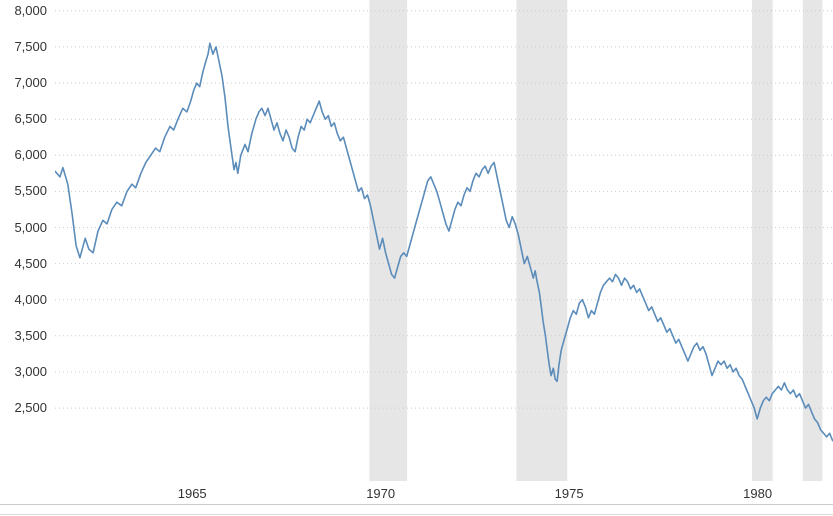 The height and width of the screenshot is (516, 833). Describe the element at coordinates (30, 155) in the screenshot. I see `y-tick-label: 6,000` at that location.